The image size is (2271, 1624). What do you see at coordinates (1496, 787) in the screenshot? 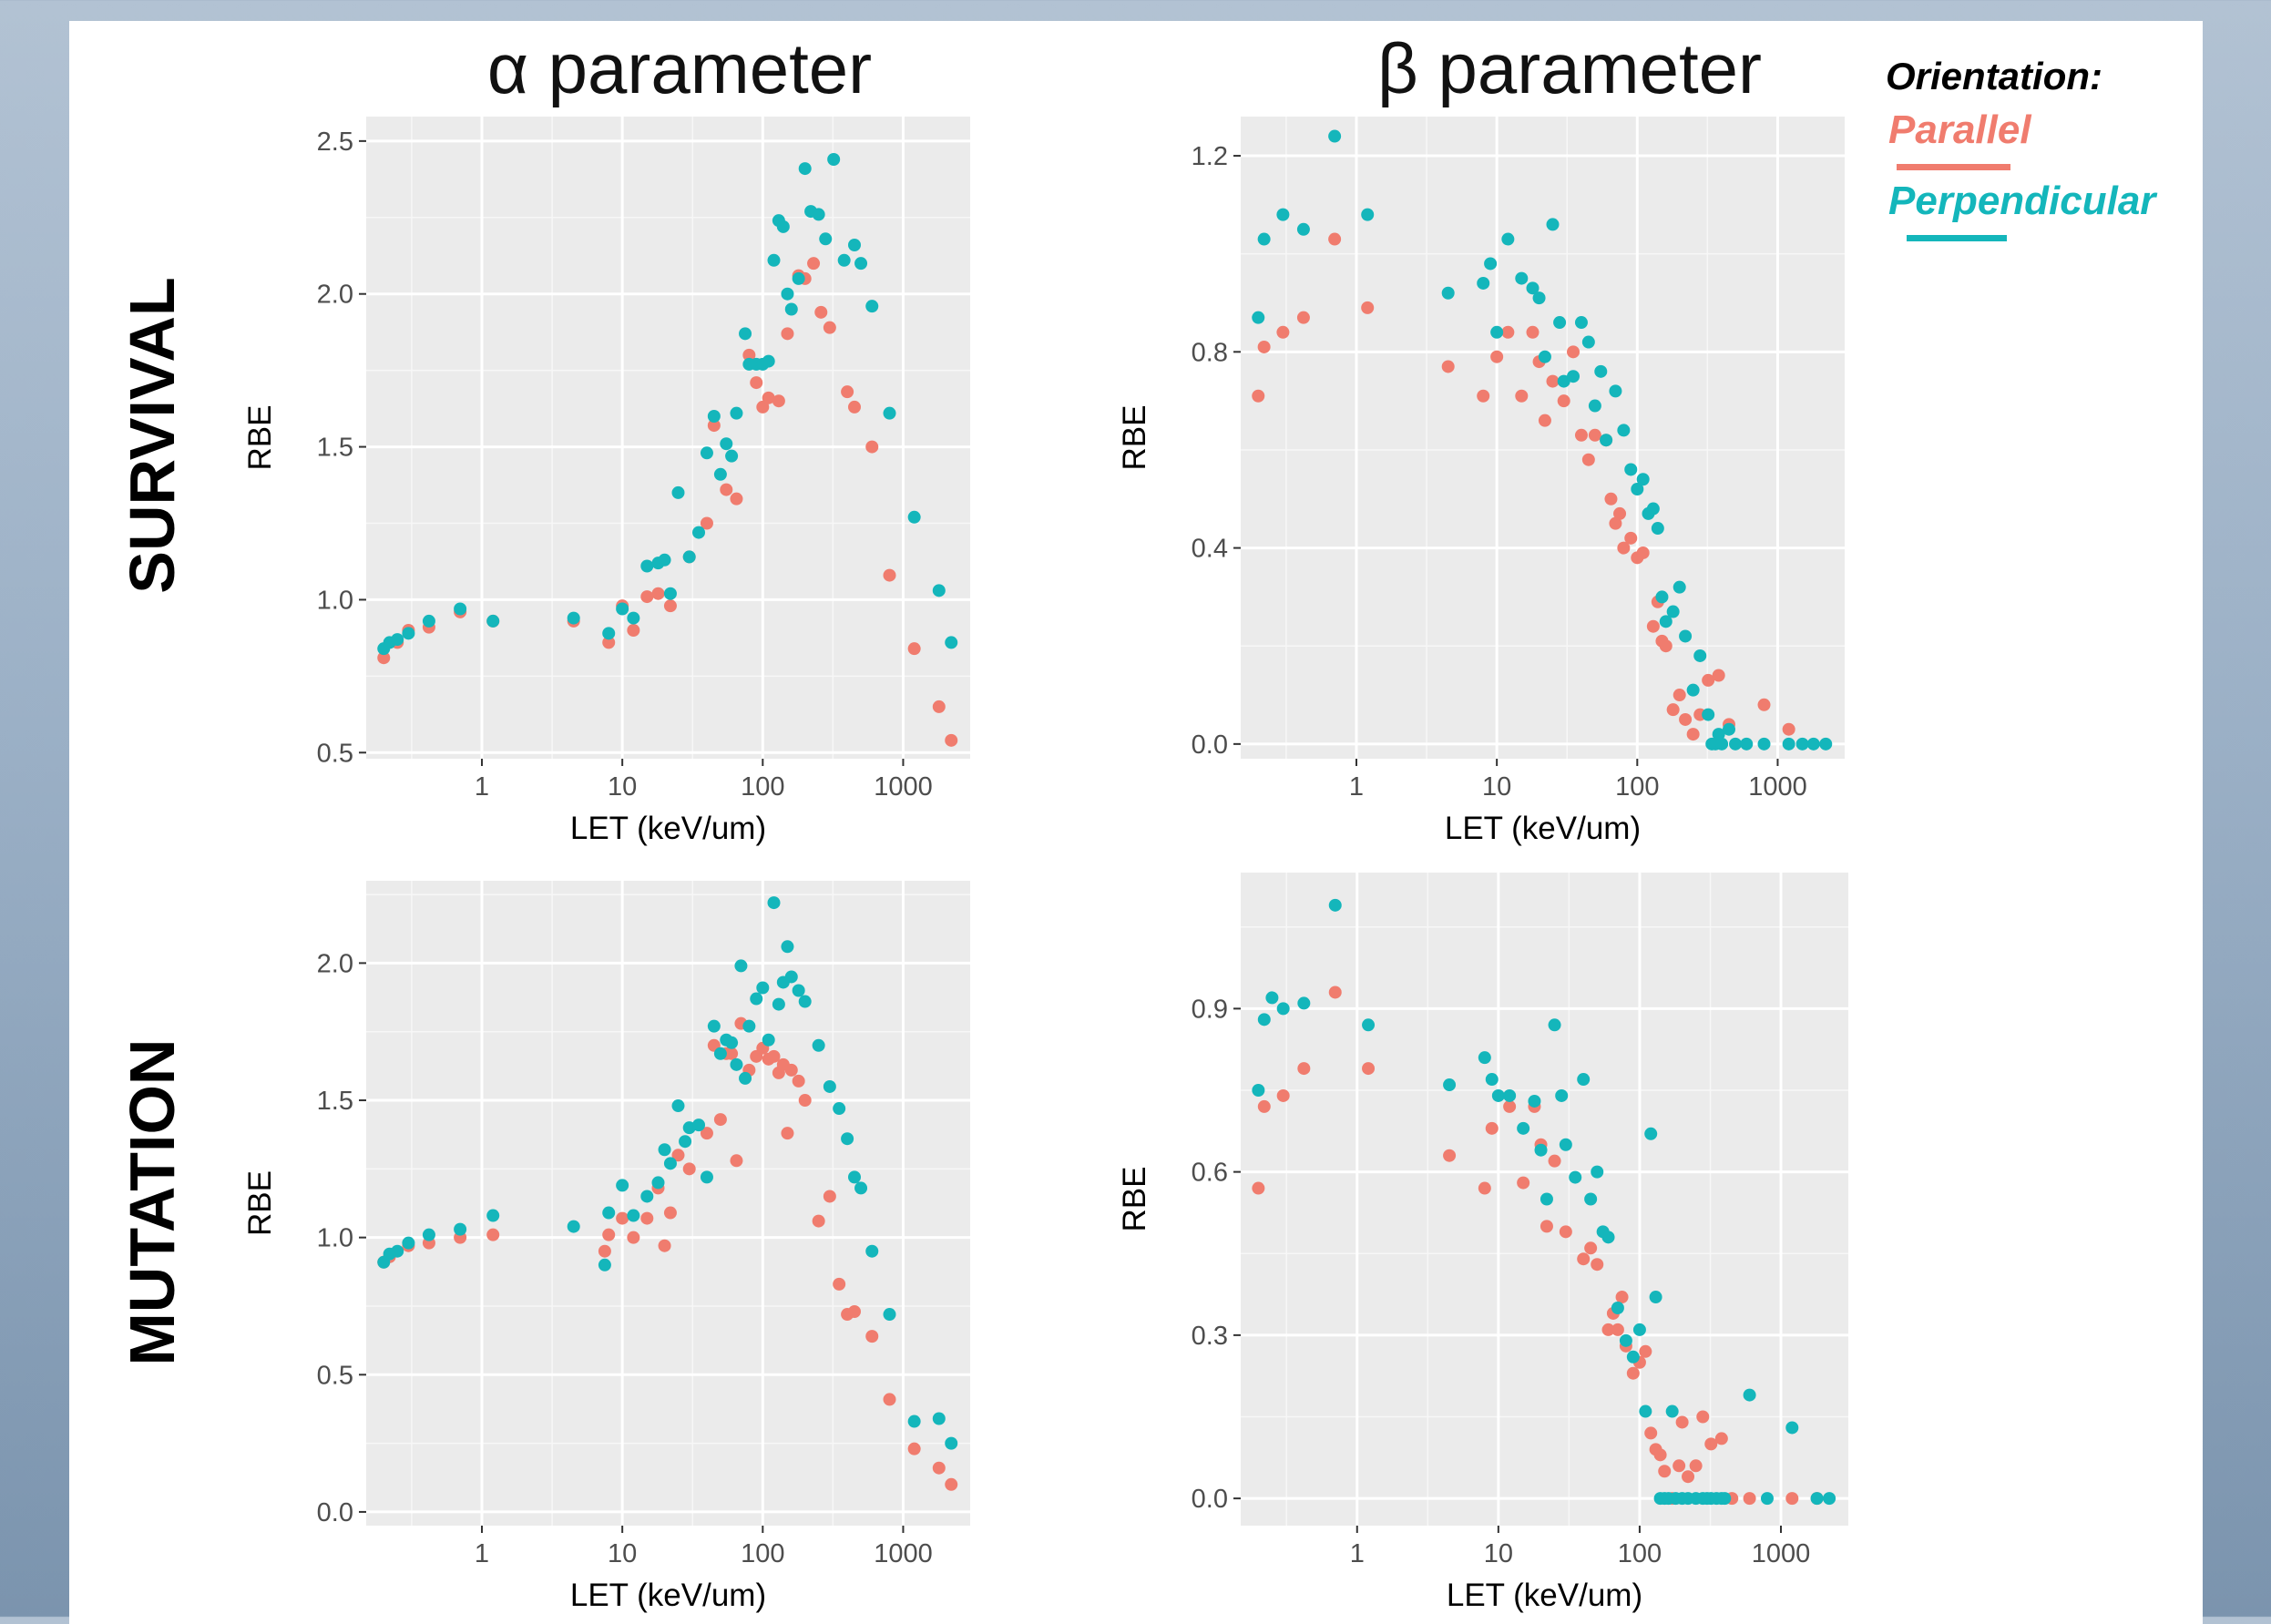
I see `x-tick-label: 10` at bounding box center [1496, 787].